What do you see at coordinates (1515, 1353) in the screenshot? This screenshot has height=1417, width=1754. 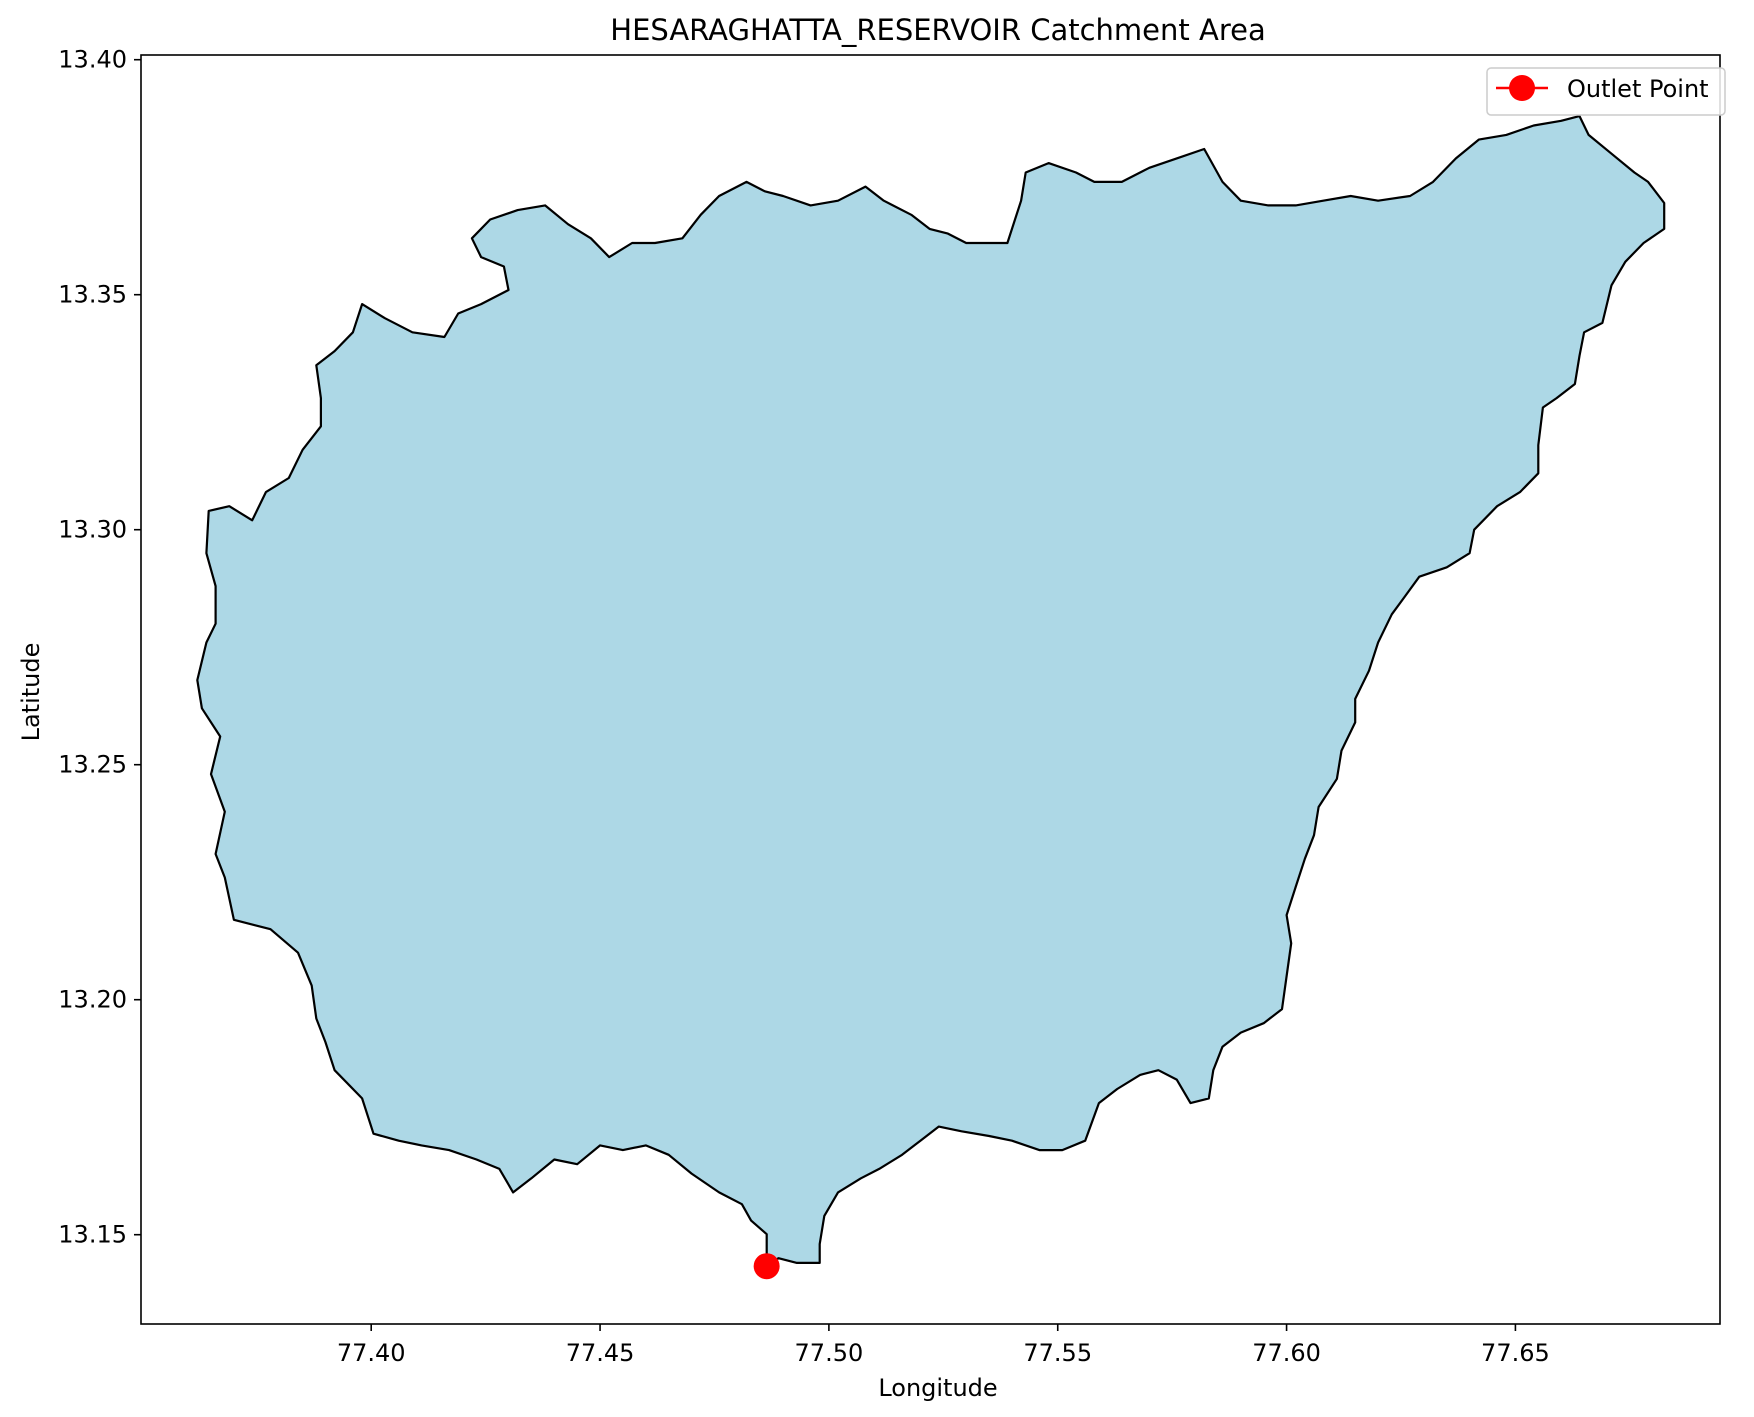 I see `x-tick-label: 77.65` at bounding box center [1515, 1353].